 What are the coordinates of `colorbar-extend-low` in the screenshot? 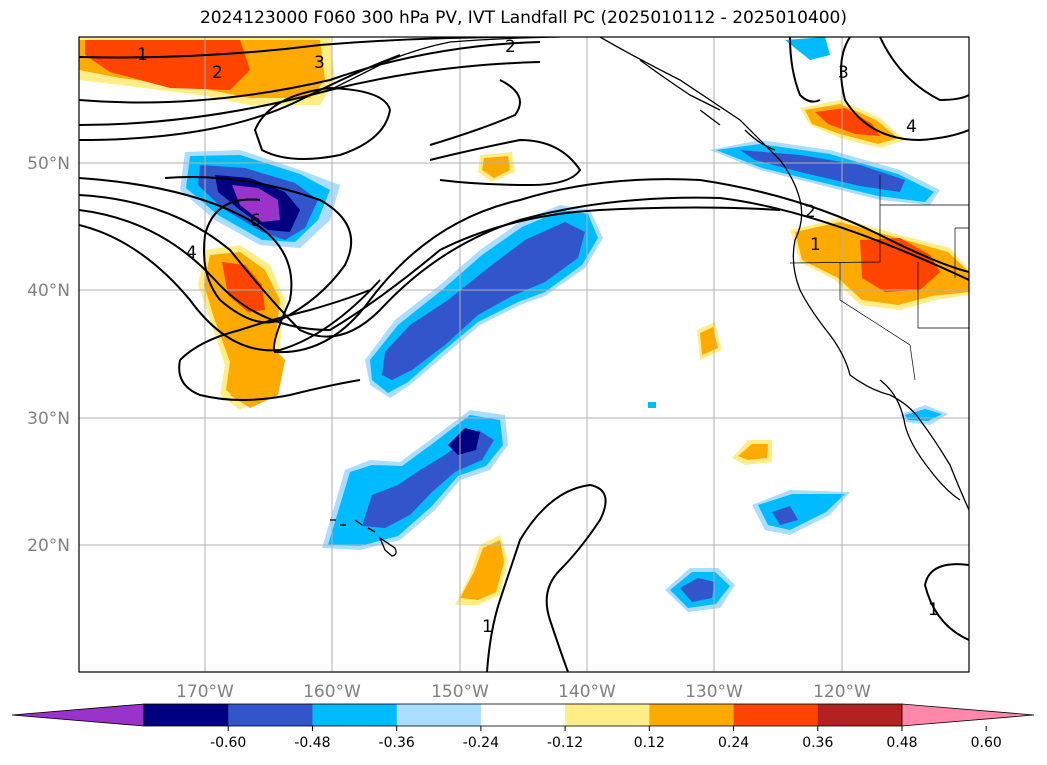 It's located at (78, 715).